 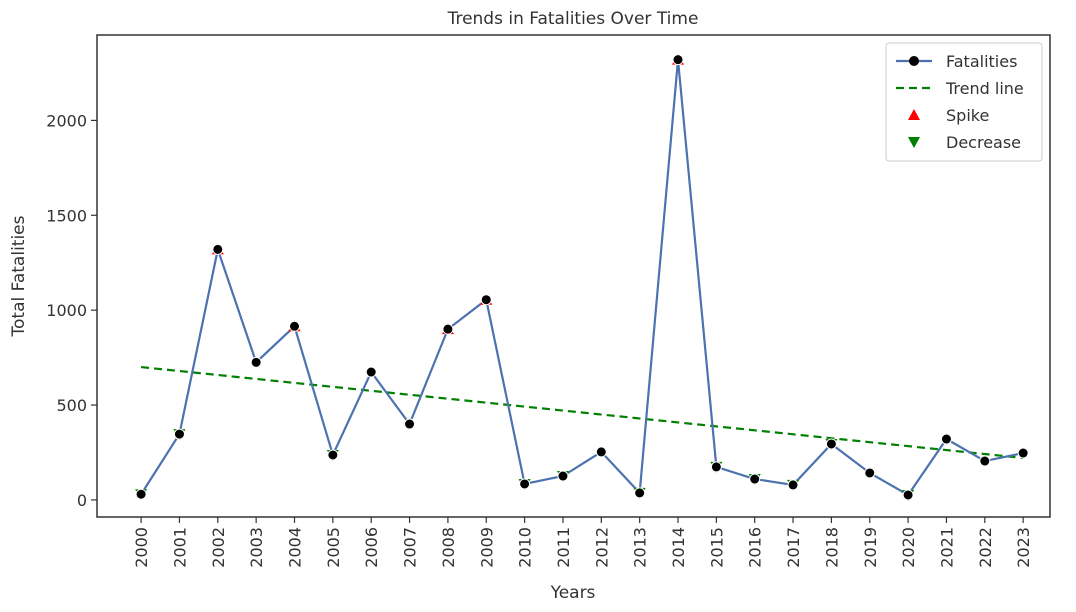 What do you see at coordinates (793, 547) in the screenshot?
I see `x-tick-label: 2017` at bounding box center [793, 547].